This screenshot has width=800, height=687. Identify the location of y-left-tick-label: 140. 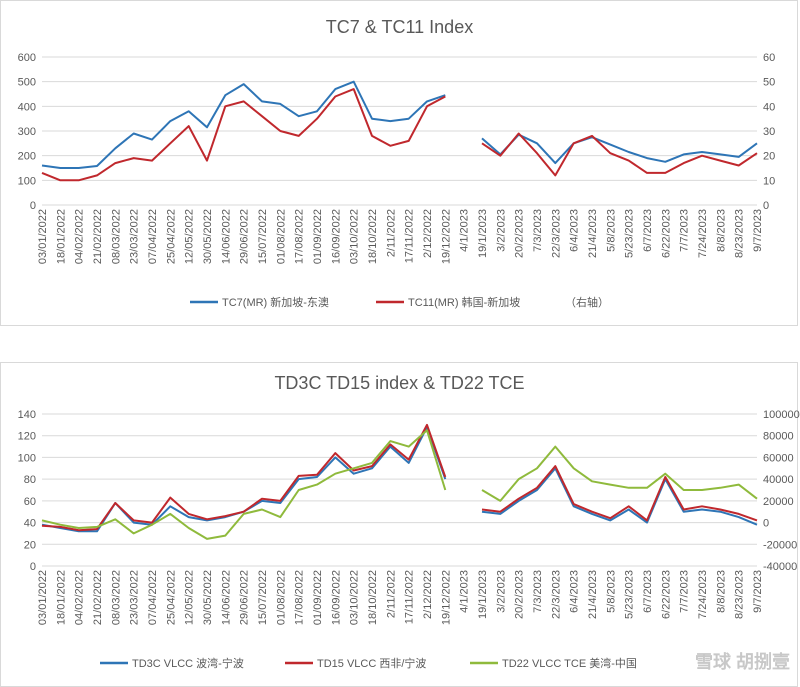
(27, 415).